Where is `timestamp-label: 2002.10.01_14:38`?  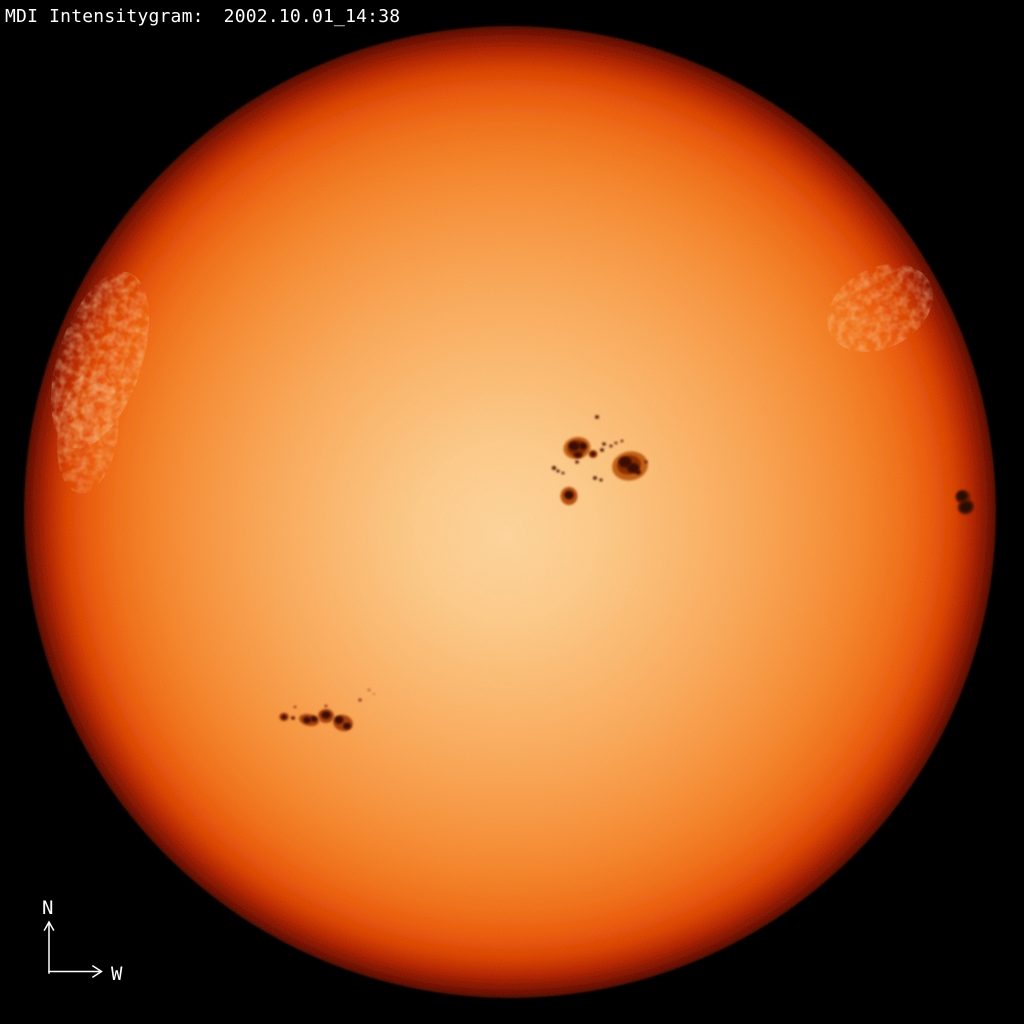 timestamp-label: 2002.10.01_14:38 is located at coordinates (312, 16).